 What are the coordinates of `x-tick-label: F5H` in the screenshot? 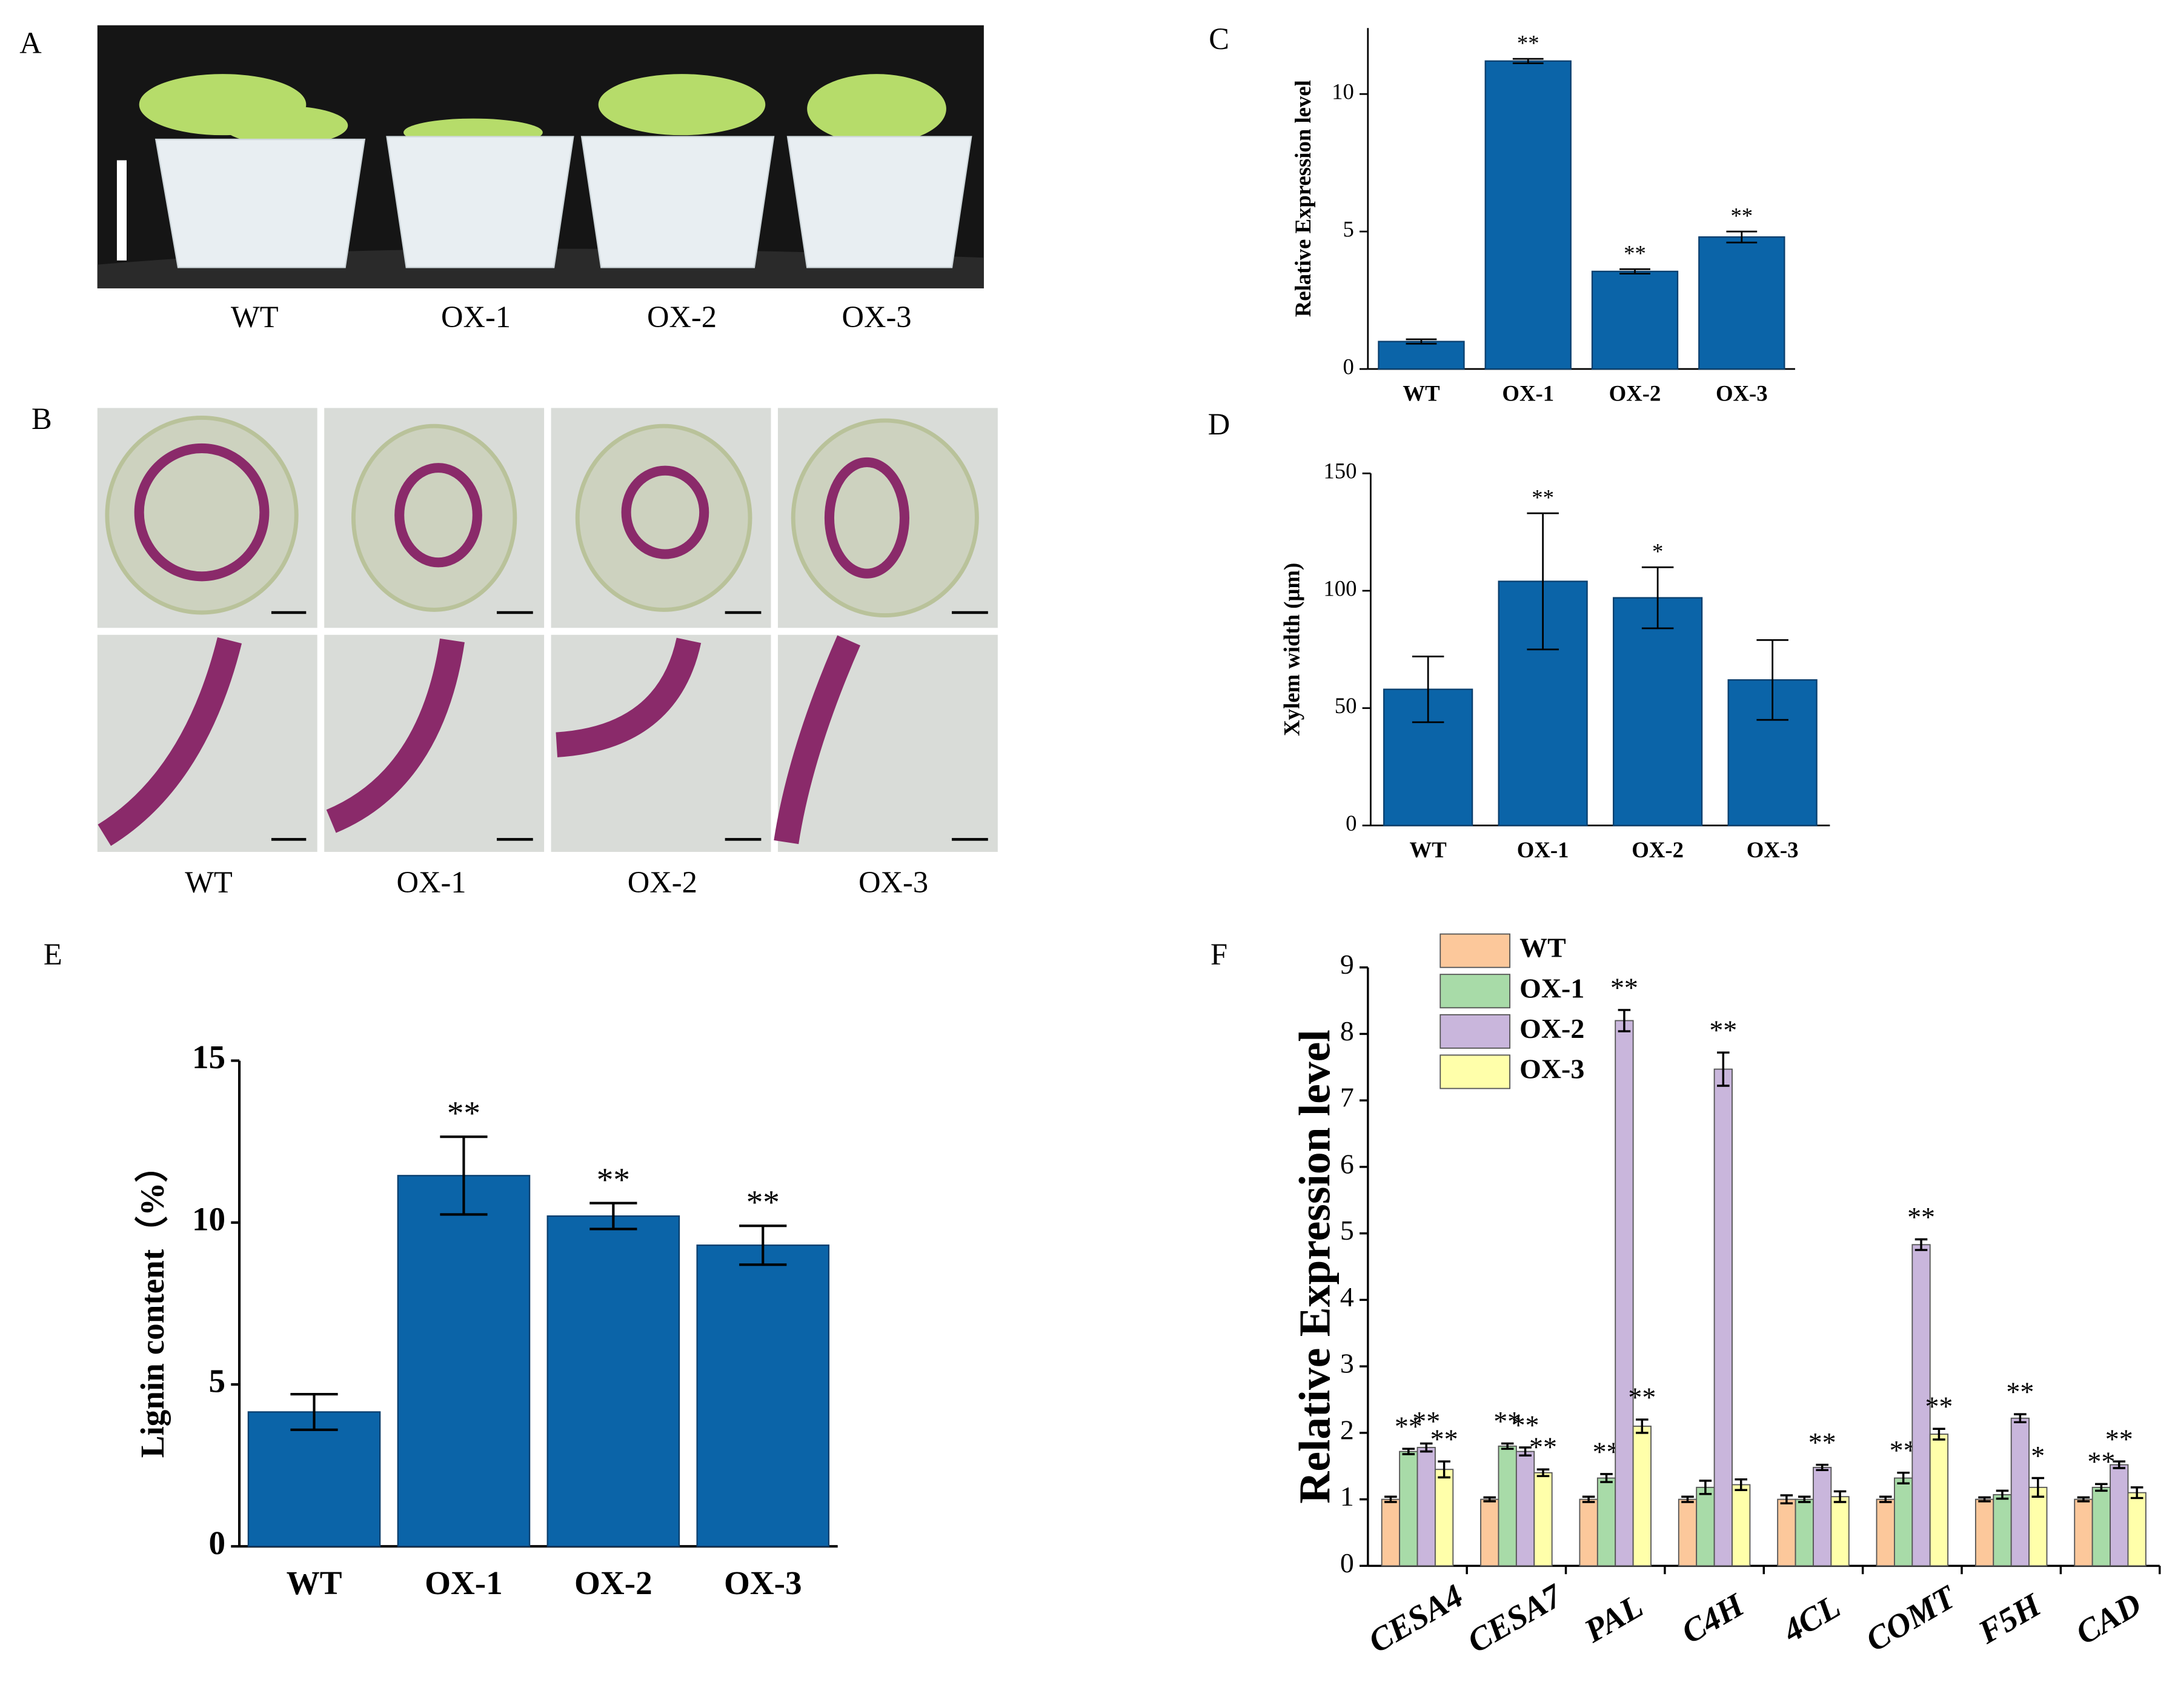 It's located at (2009, 1618).